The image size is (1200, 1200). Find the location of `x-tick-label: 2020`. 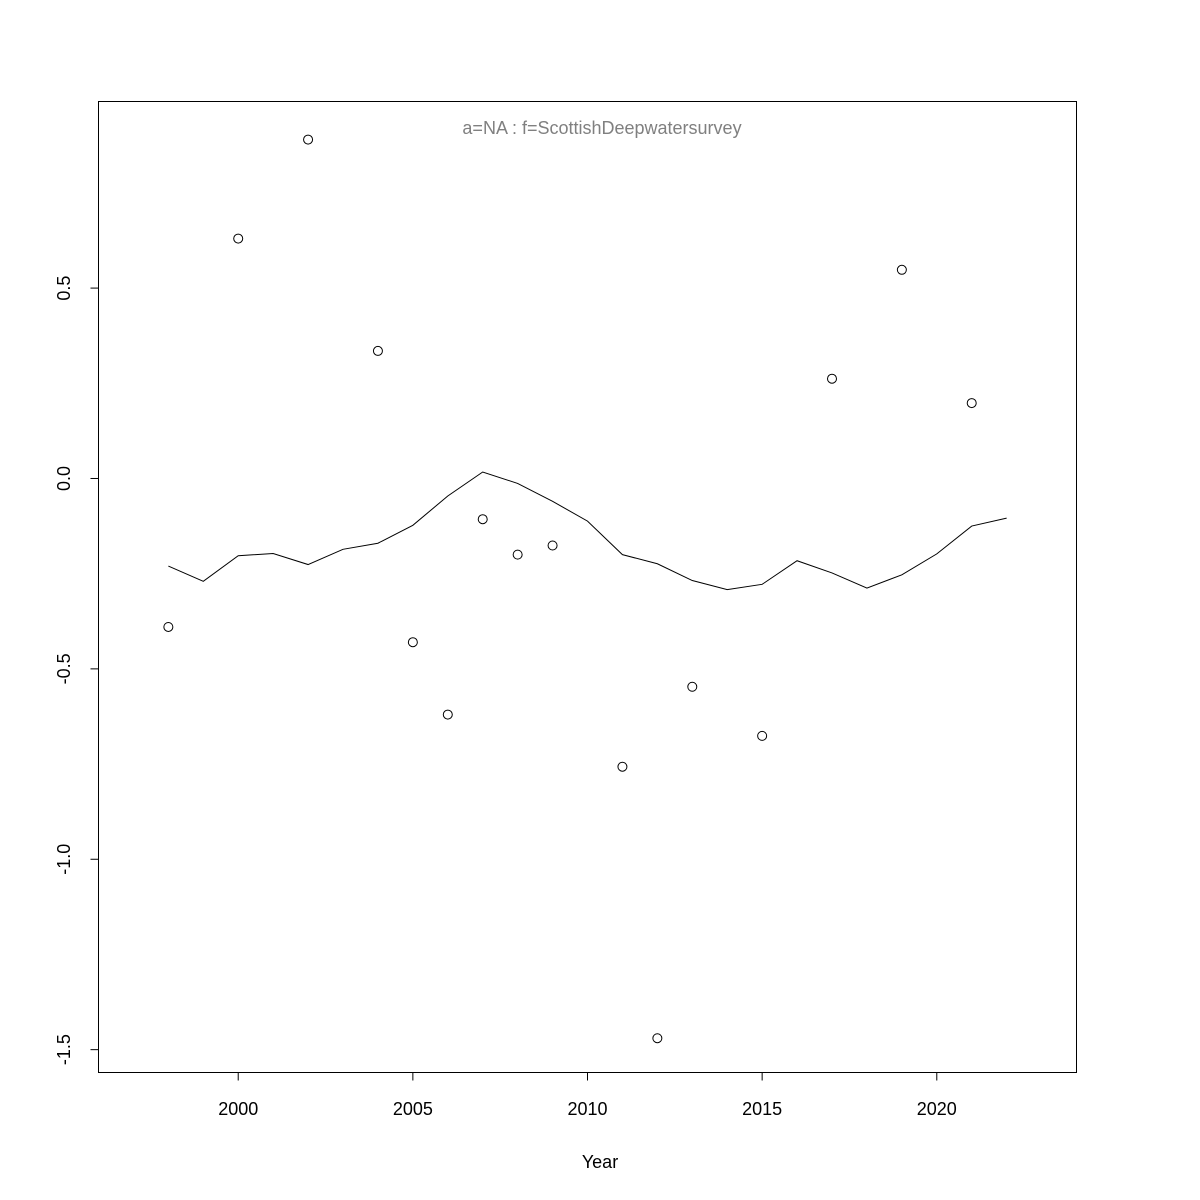

x-tick-label: 2020 is located at coordinates (937, 1109).